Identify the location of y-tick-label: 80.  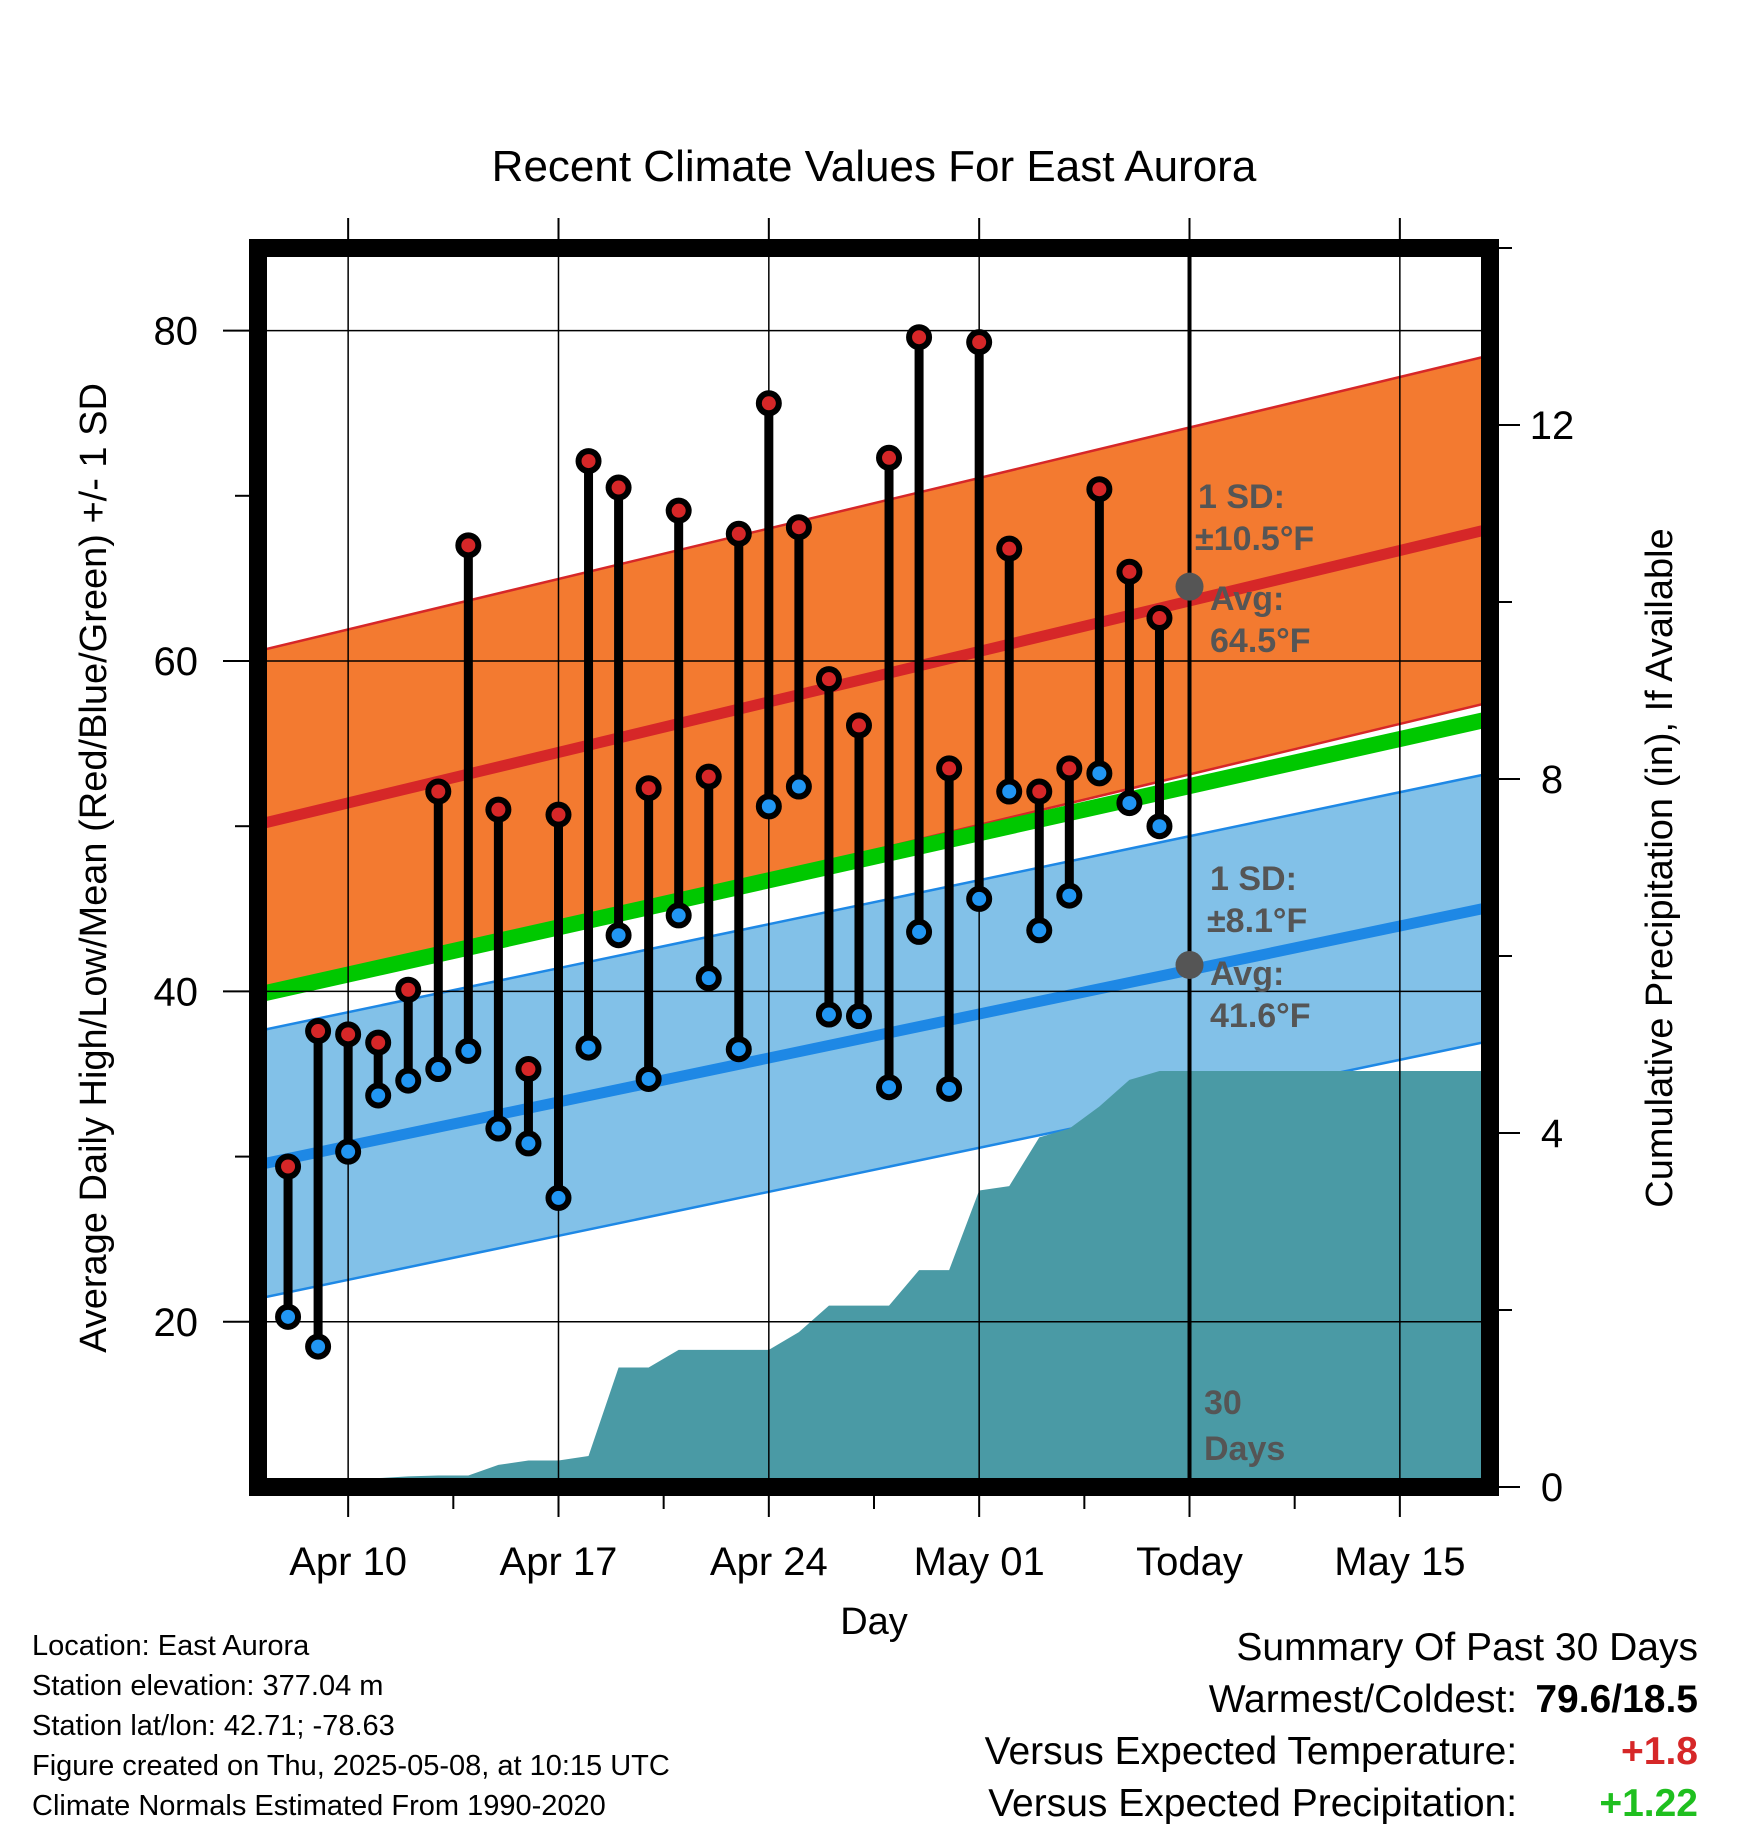
(176, 332).